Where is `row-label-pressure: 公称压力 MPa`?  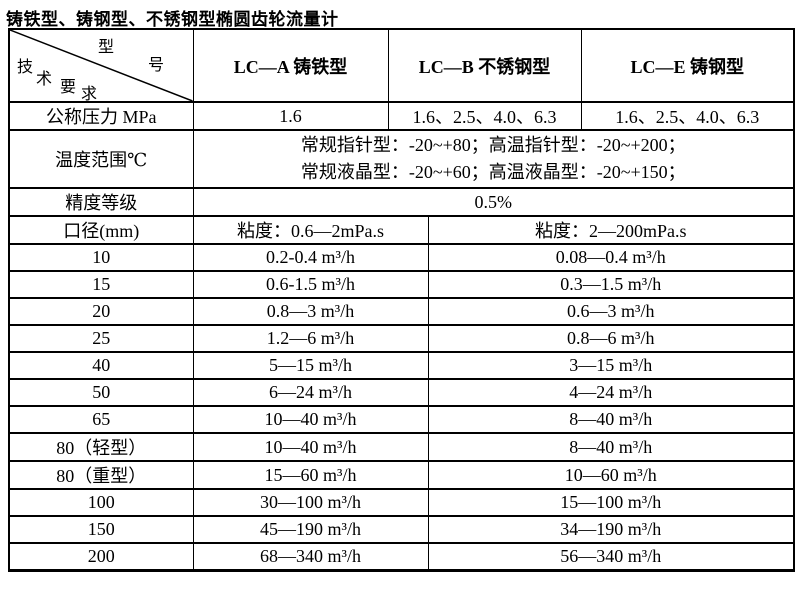 row-label-pressure: 公称压力 MPa is located at coordinates (101, 116).